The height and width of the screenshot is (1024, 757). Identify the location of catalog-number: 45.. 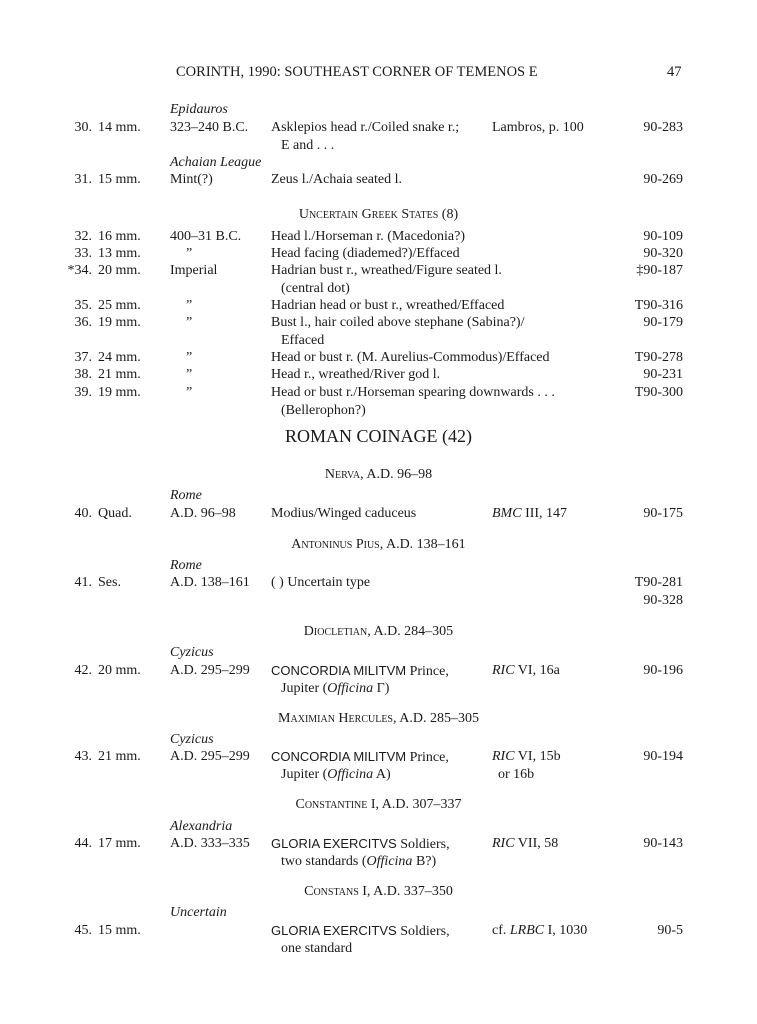
(83, 930).